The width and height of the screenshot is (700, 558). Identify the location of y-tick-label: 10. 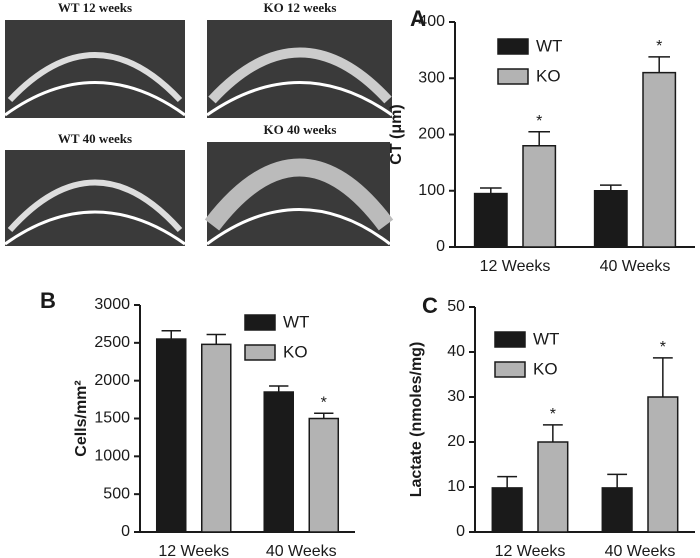
(456, 486).